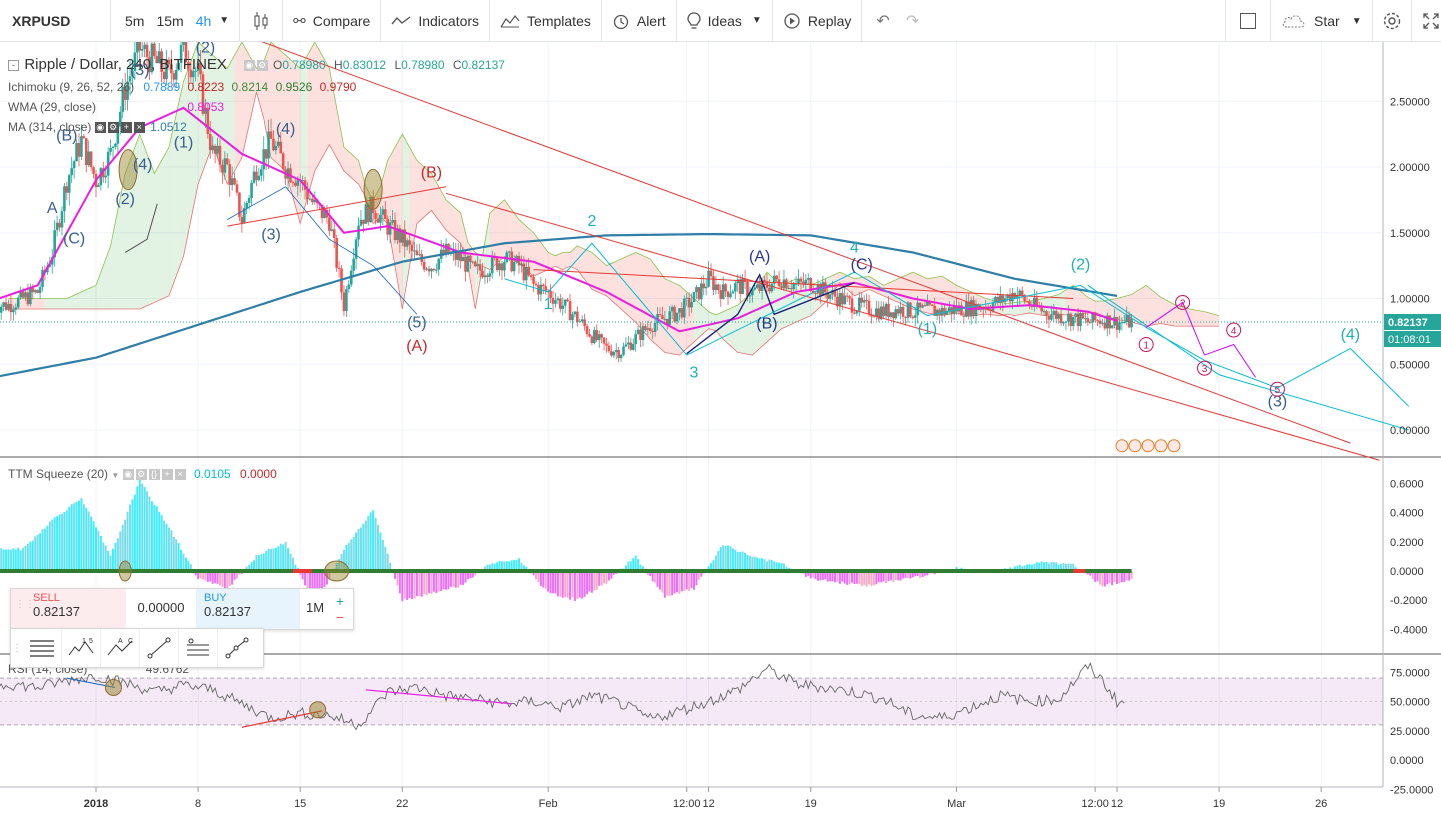 Image resolution: width=1441 pixels, height=817 pixels. Describe the element at coordinates (198, 648) in the screenshot. I see `fib-channel-button` at that location.